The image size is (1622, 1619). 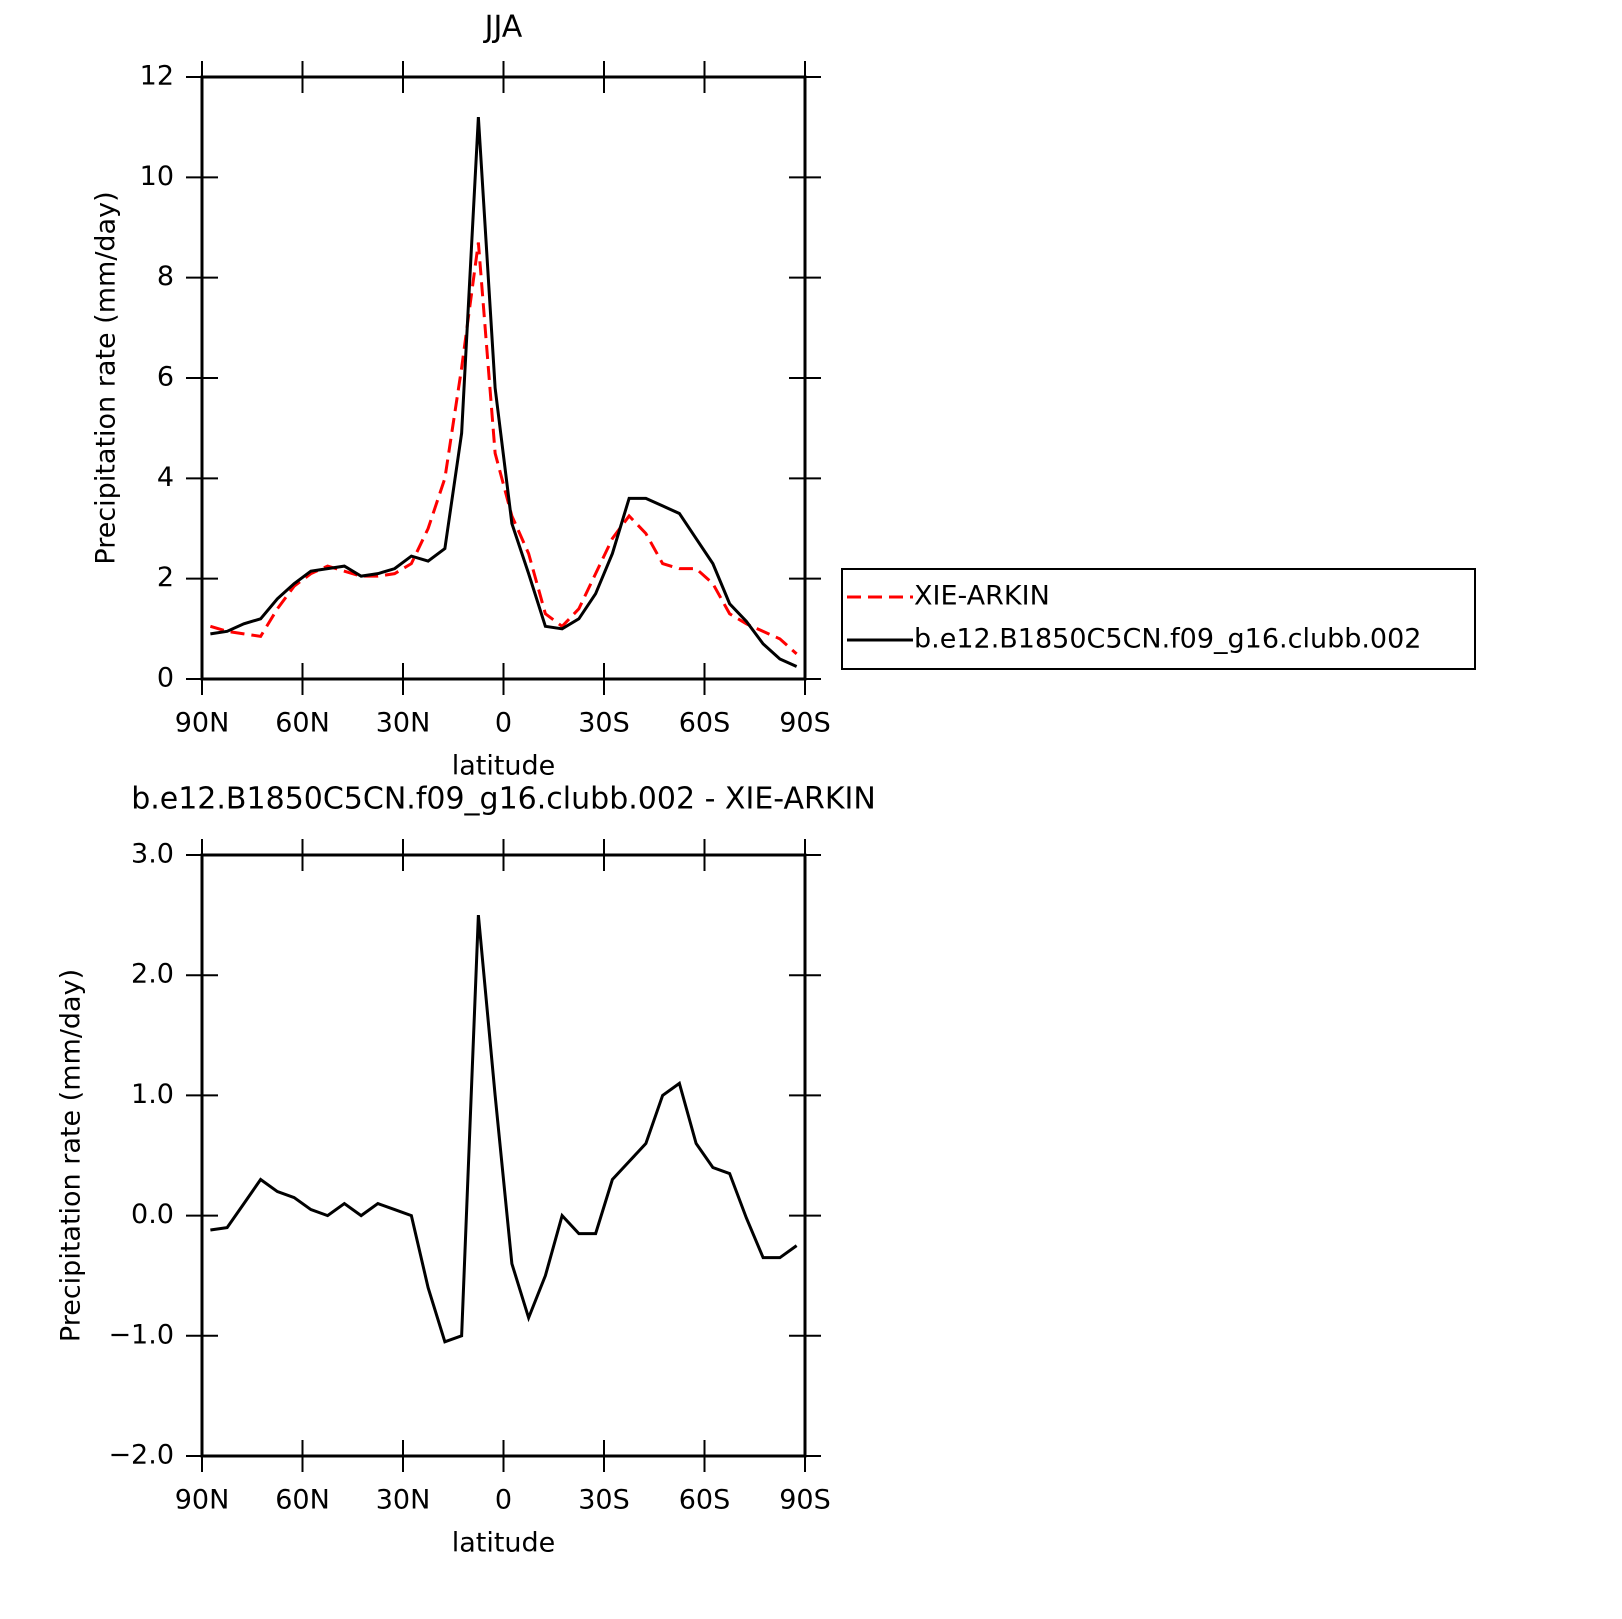 What do you see at coordinates (157, 76) in the screenshot?
I see `y-tick-label: 12` at bounding box center [157, 76].